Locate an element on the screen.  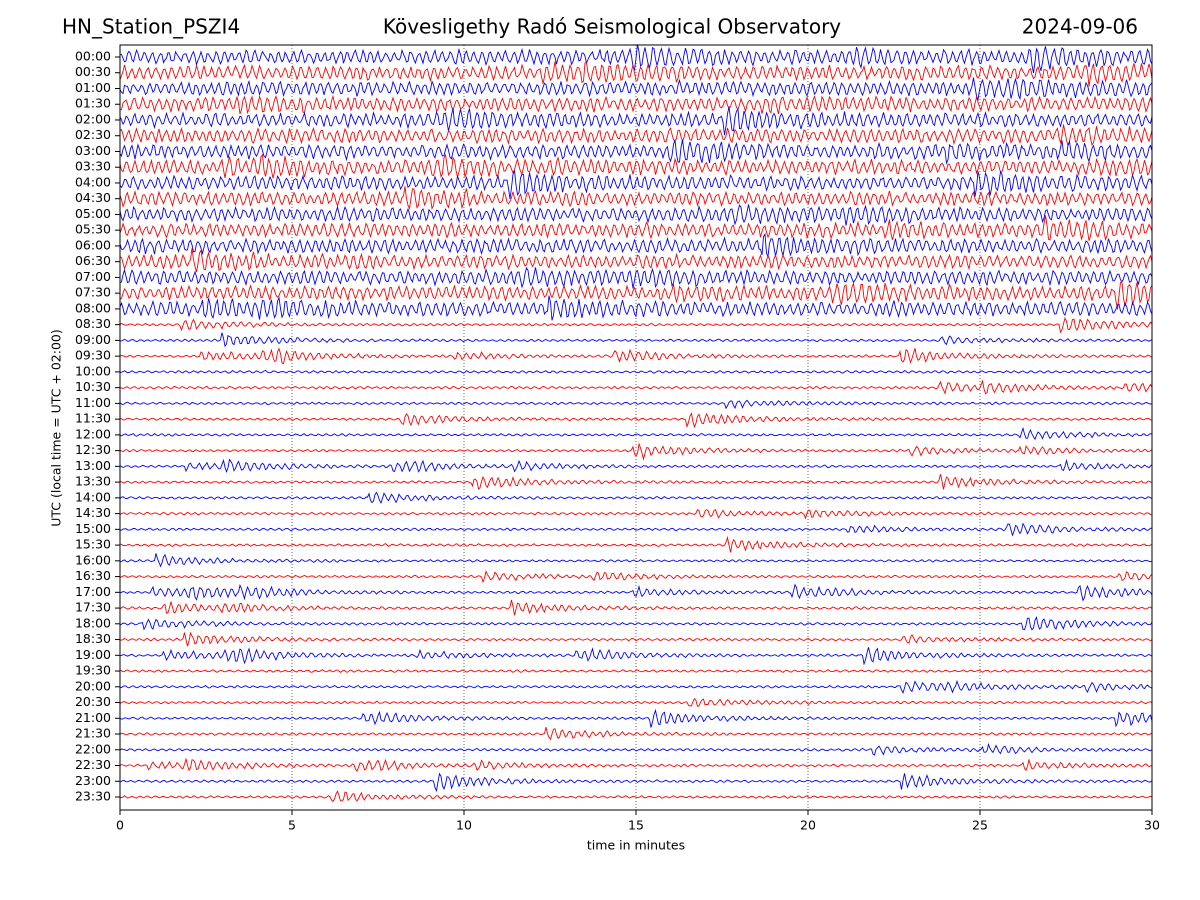
y-tick-label: 09:00 is located at coordinates (93, 339).